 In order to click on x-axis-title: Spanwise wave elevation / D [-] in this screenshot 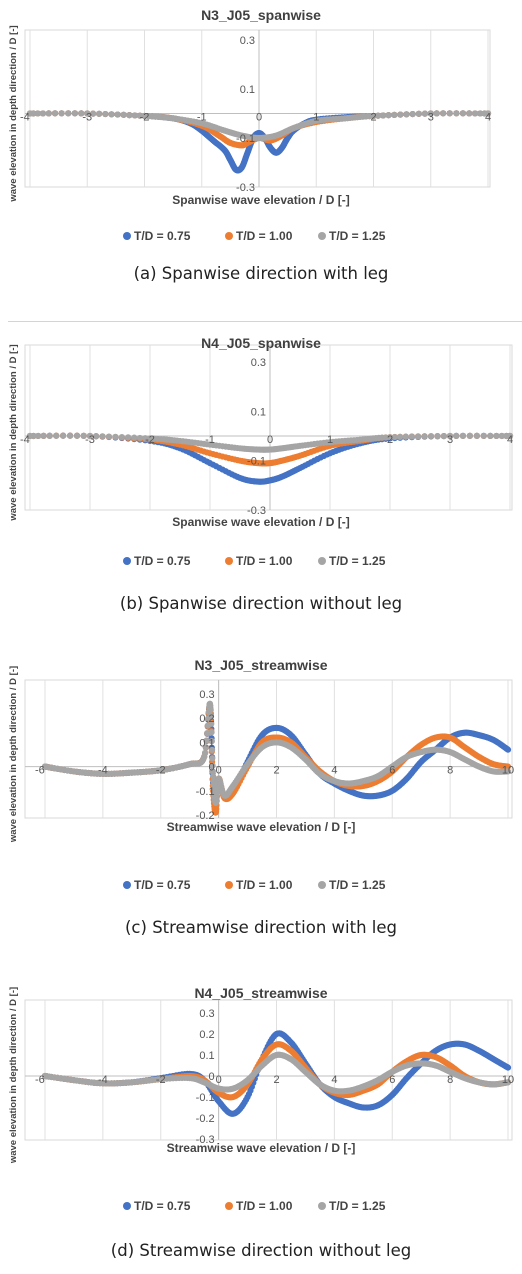, I will do `click(260, 200)`.